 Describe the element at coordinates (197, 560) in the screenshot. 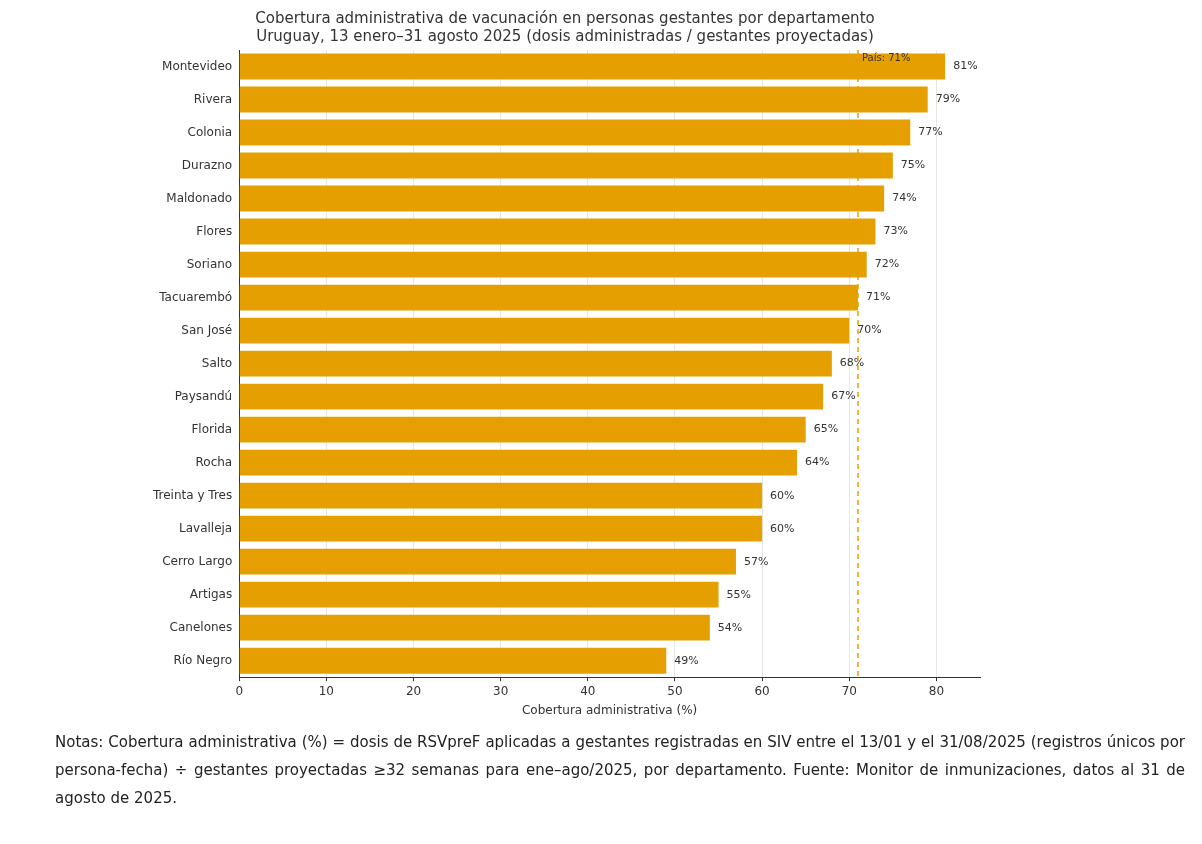

I see `y-tick-label: Cerro Largo` at that location.